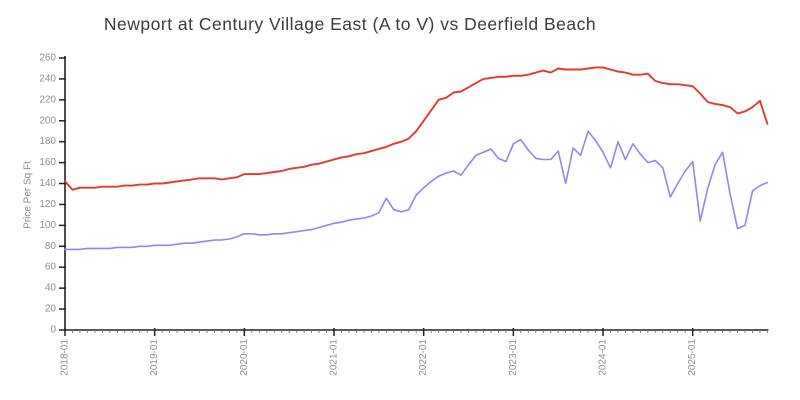 This screenshot has width=800, height=400. Describe the element at coordinates (47, 162) in the screenshot. I see `y-tick-label: 160` at that location.